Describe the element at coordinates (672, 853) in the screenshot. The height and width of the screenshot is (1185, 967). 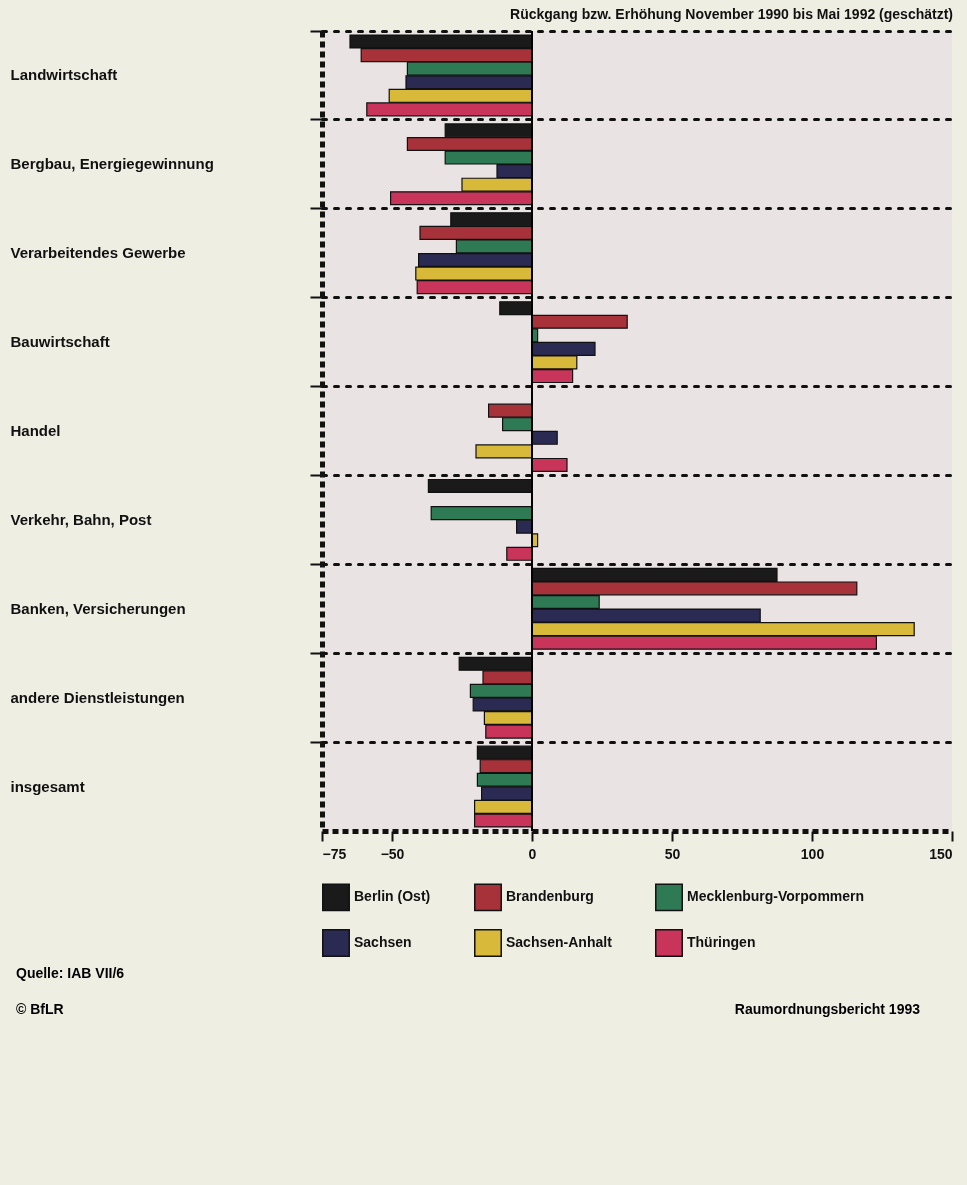
I see `x-tick-label: 50` at that location.